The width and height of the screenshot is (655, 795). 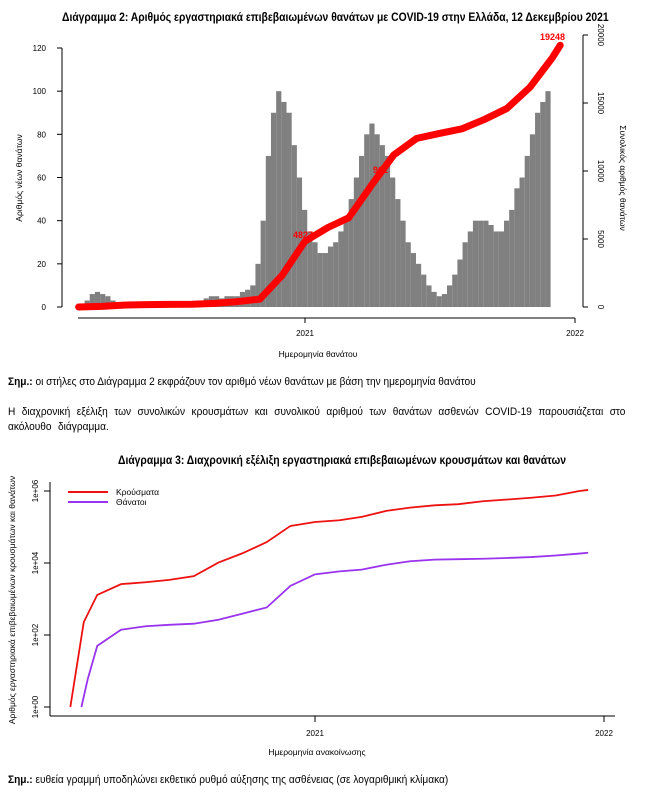 What do you see at coordinates (44, 307) in the screenshot?
I see `y-tick-label: 0` at bounding box center [44, 307].